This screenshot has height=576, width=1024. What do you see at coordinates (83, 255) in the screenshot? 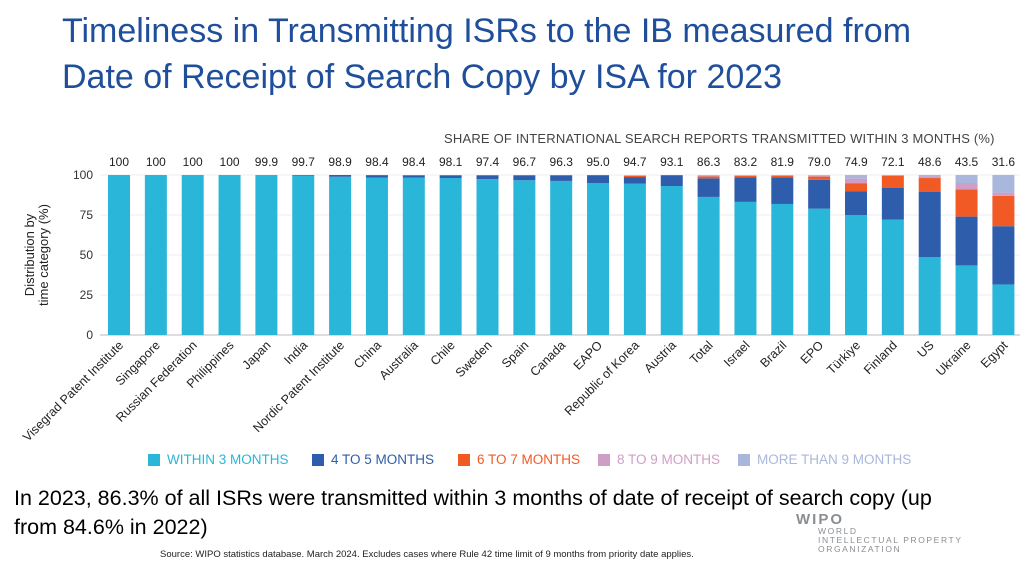
I see `y-tick-labels: 0 25 50 75 100` at bounding box center [83, 255].